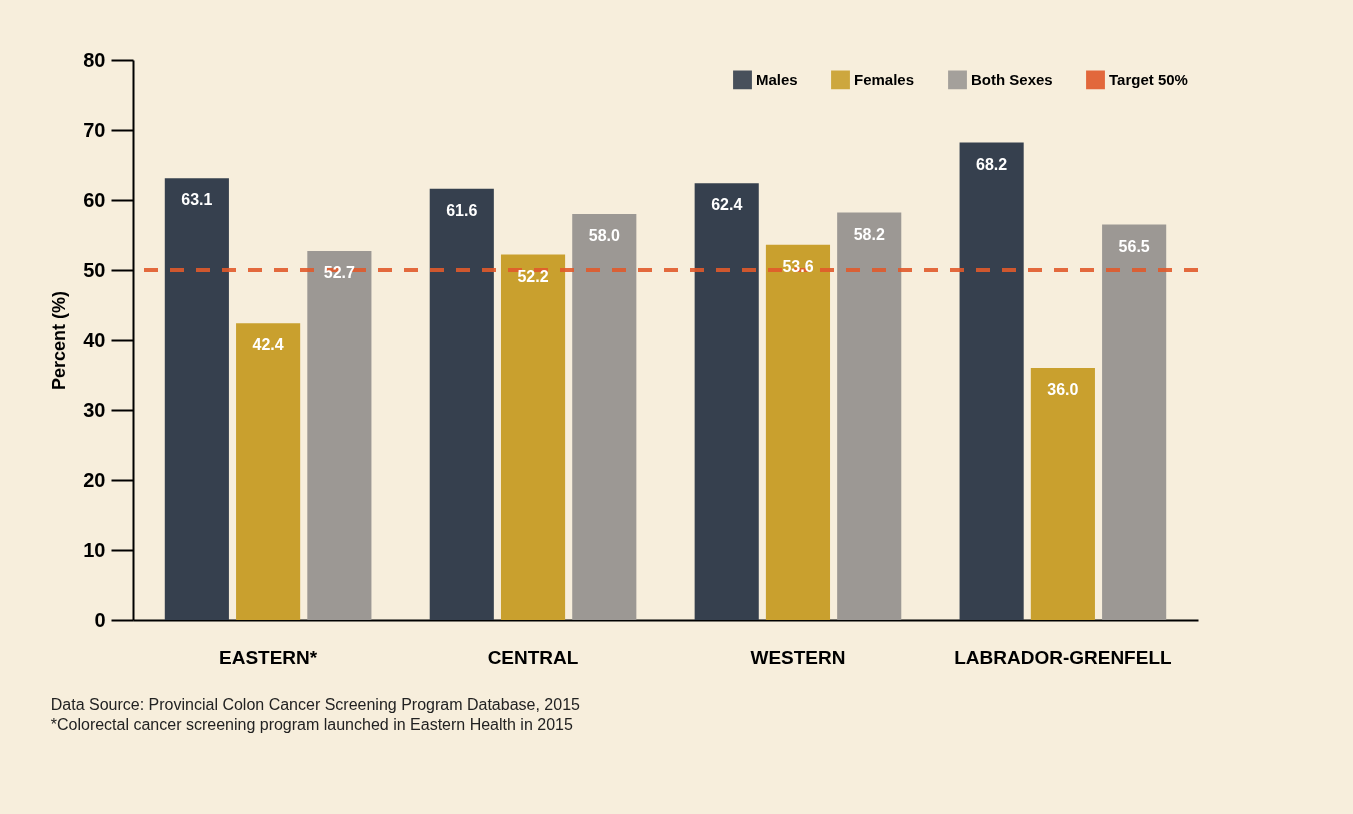 This screenshot has height=814, width=1353. I want to click on data-label: 53.6, so click(798, 266).